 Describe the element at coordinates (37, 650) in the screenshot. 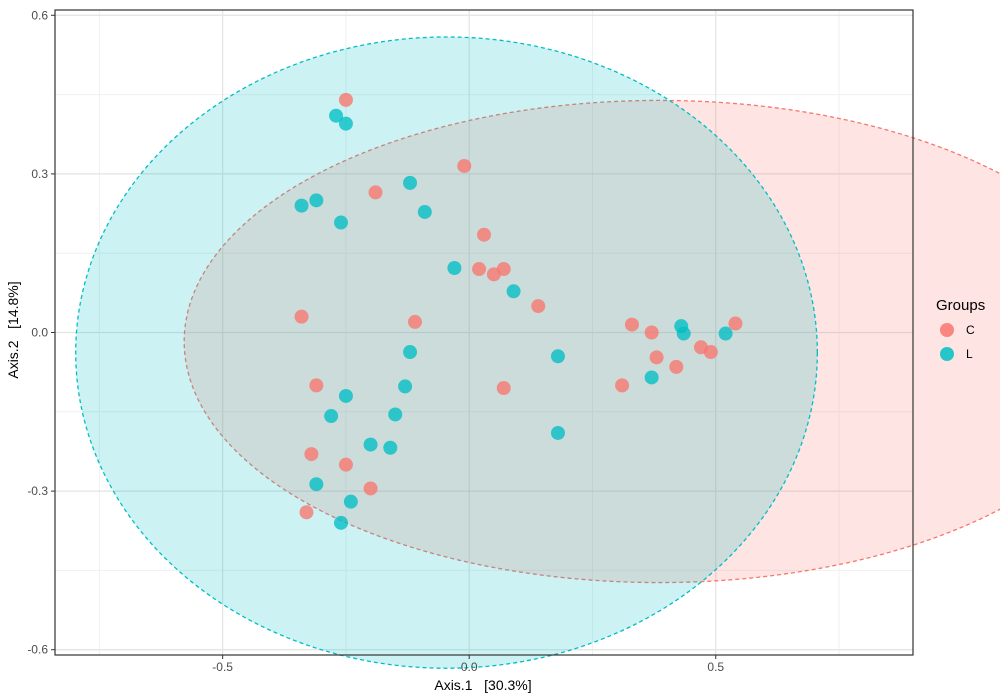

I see `y-tick-label: -0.6` at that location.